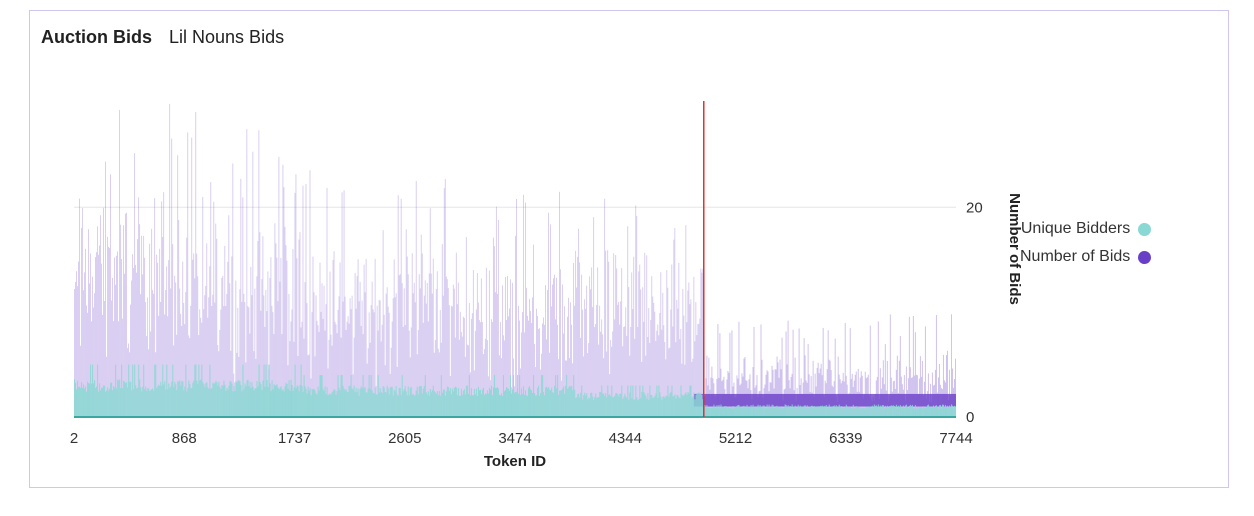  Describe the element at coordinates (1086, 257) in the screenshot. I see `legend-item-number-of-bids: Number of Bids` at that location.